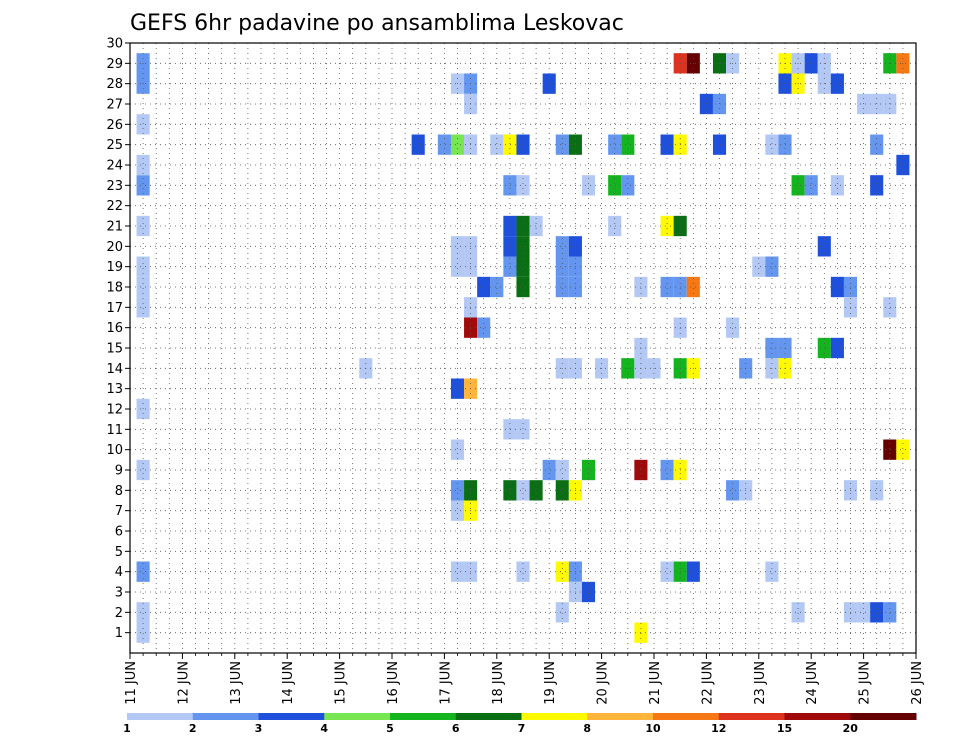 Image resolution: width=960 pixels, height=742 pixels. I want to click on legend-label: 1, so click(127, 728).